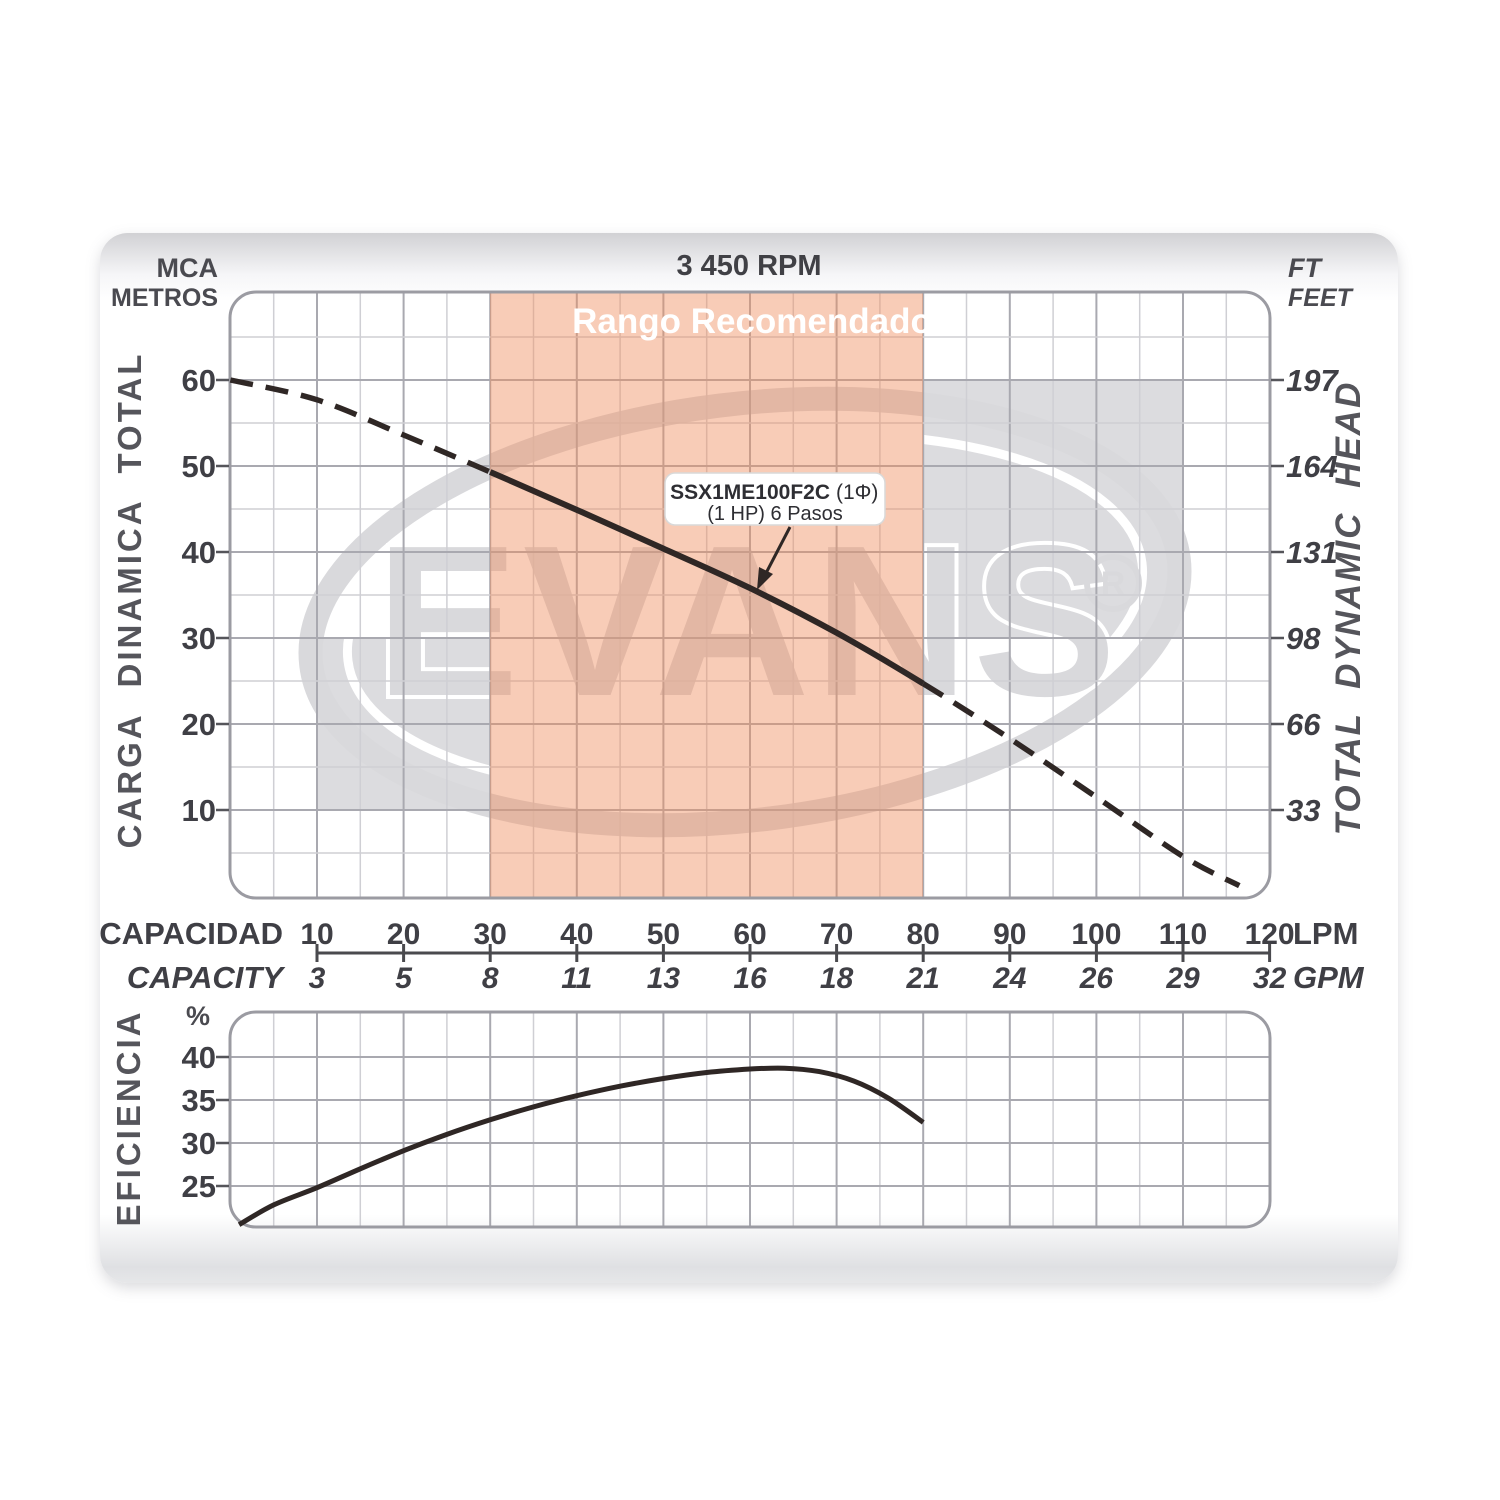  What do you see at coordinates (837, 978) in the screenshot?
I see `gpm-tick-label: 18` at bounding box center [837, 978].